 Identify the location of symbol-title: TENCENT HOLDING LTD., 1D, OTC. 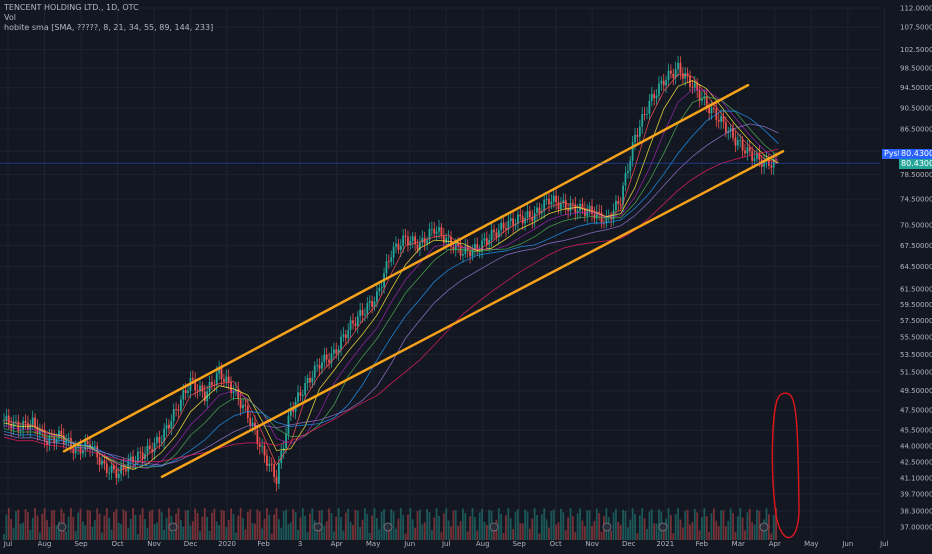
(71, 7).